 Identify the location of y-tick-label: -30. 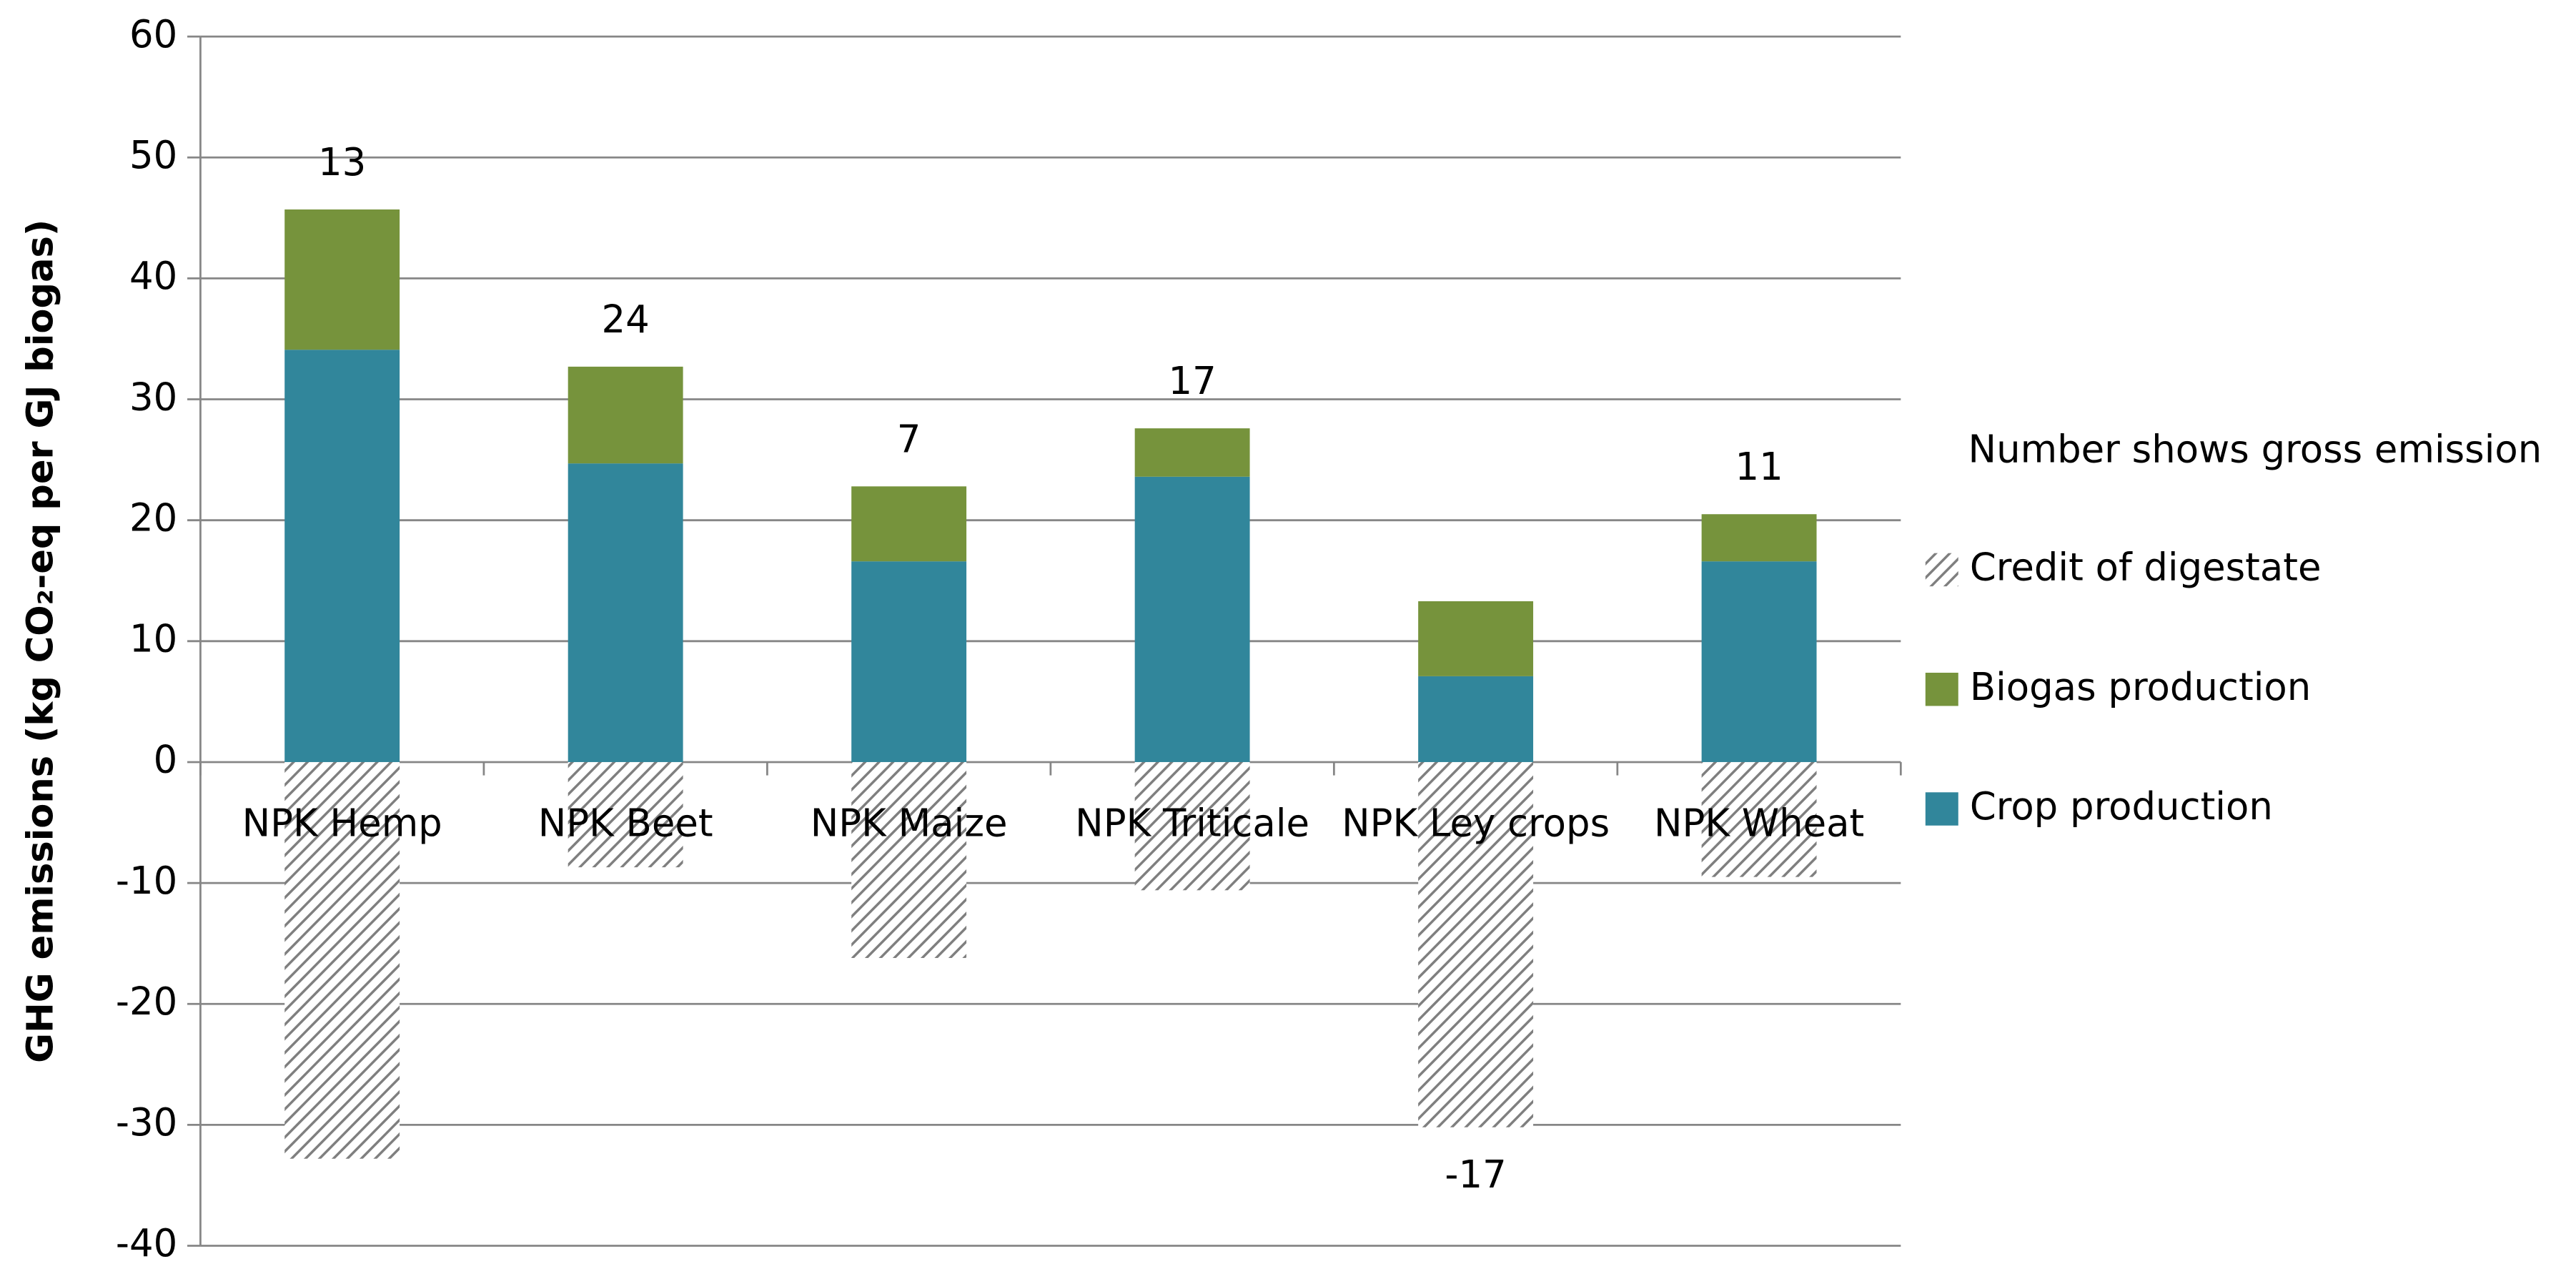
(147, 1122).